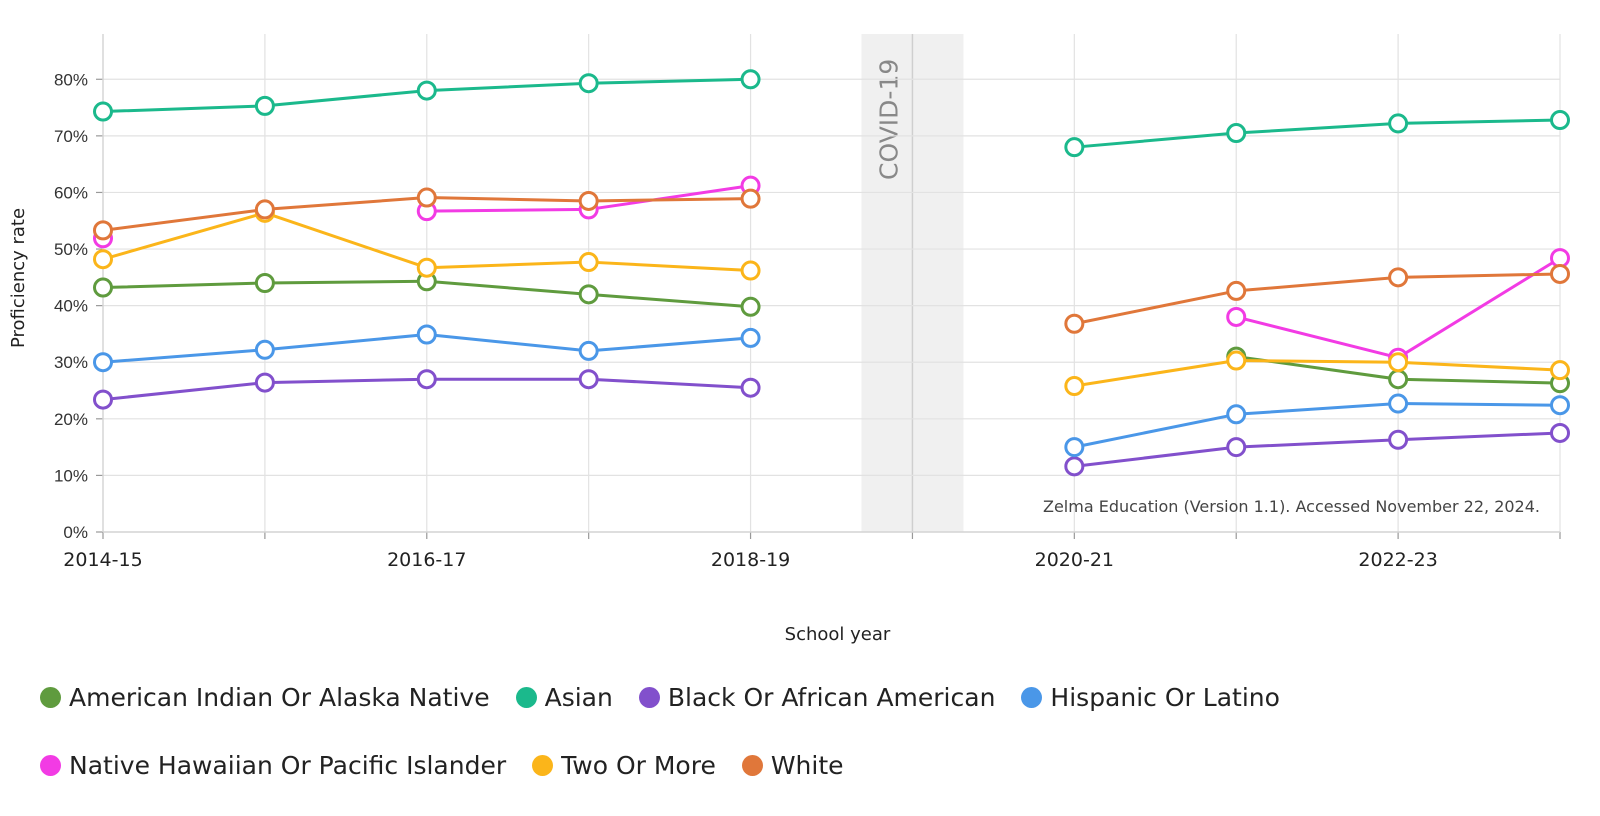  I want to click on legend-item-asian: Asian, so click(564, 697).